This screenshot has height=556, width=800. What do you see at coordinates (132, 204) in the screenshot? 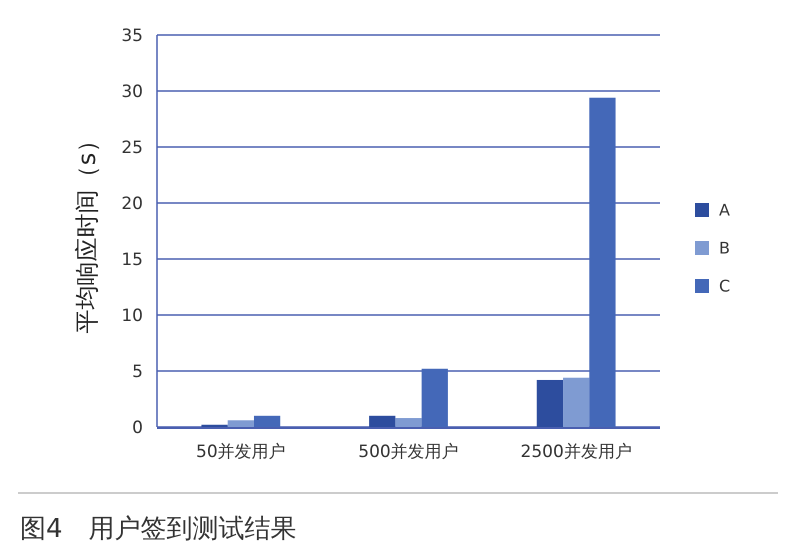
I see `y-tick-label: 20` at bounding box center [132, 204].